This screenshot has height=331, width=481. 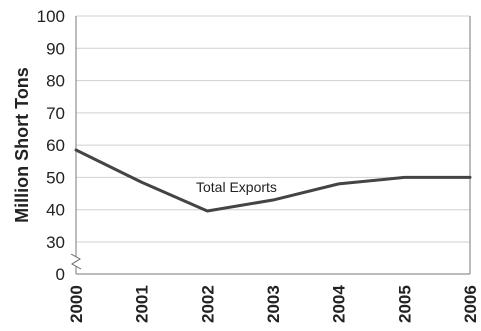 I want to click on y-tick-label-90: 90, so click(x=55, y=48).